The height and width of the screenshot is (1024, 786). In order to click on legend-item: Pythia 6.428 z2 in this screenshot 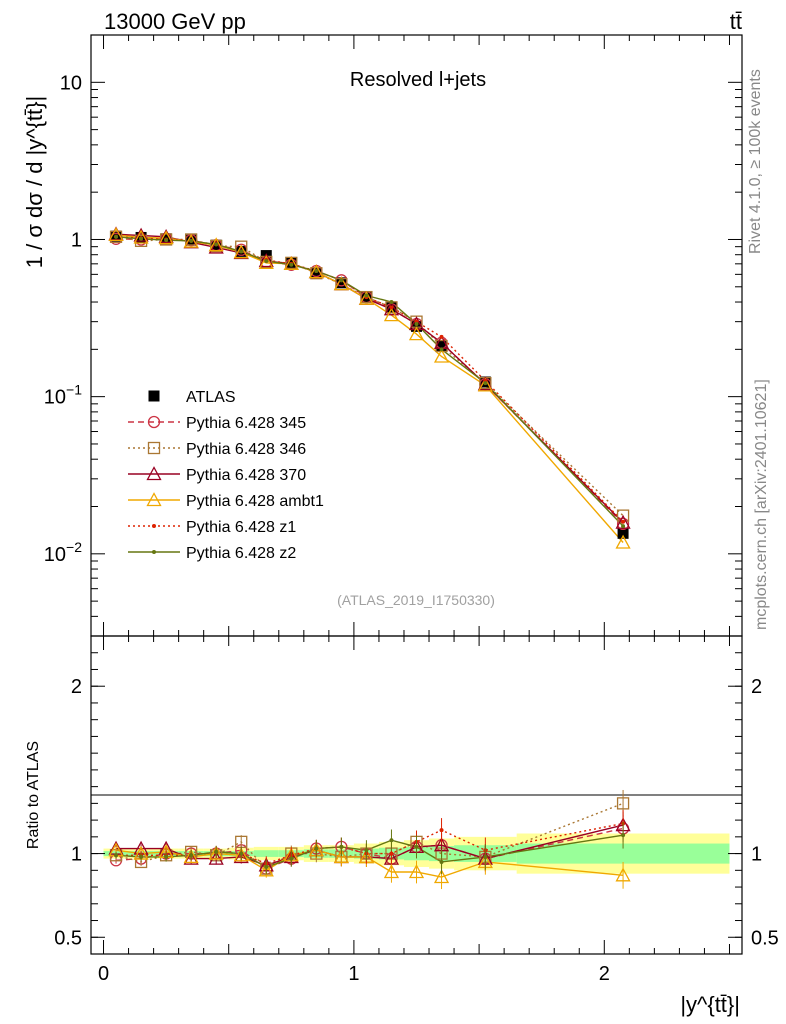, I will do `click(212, 553)`.